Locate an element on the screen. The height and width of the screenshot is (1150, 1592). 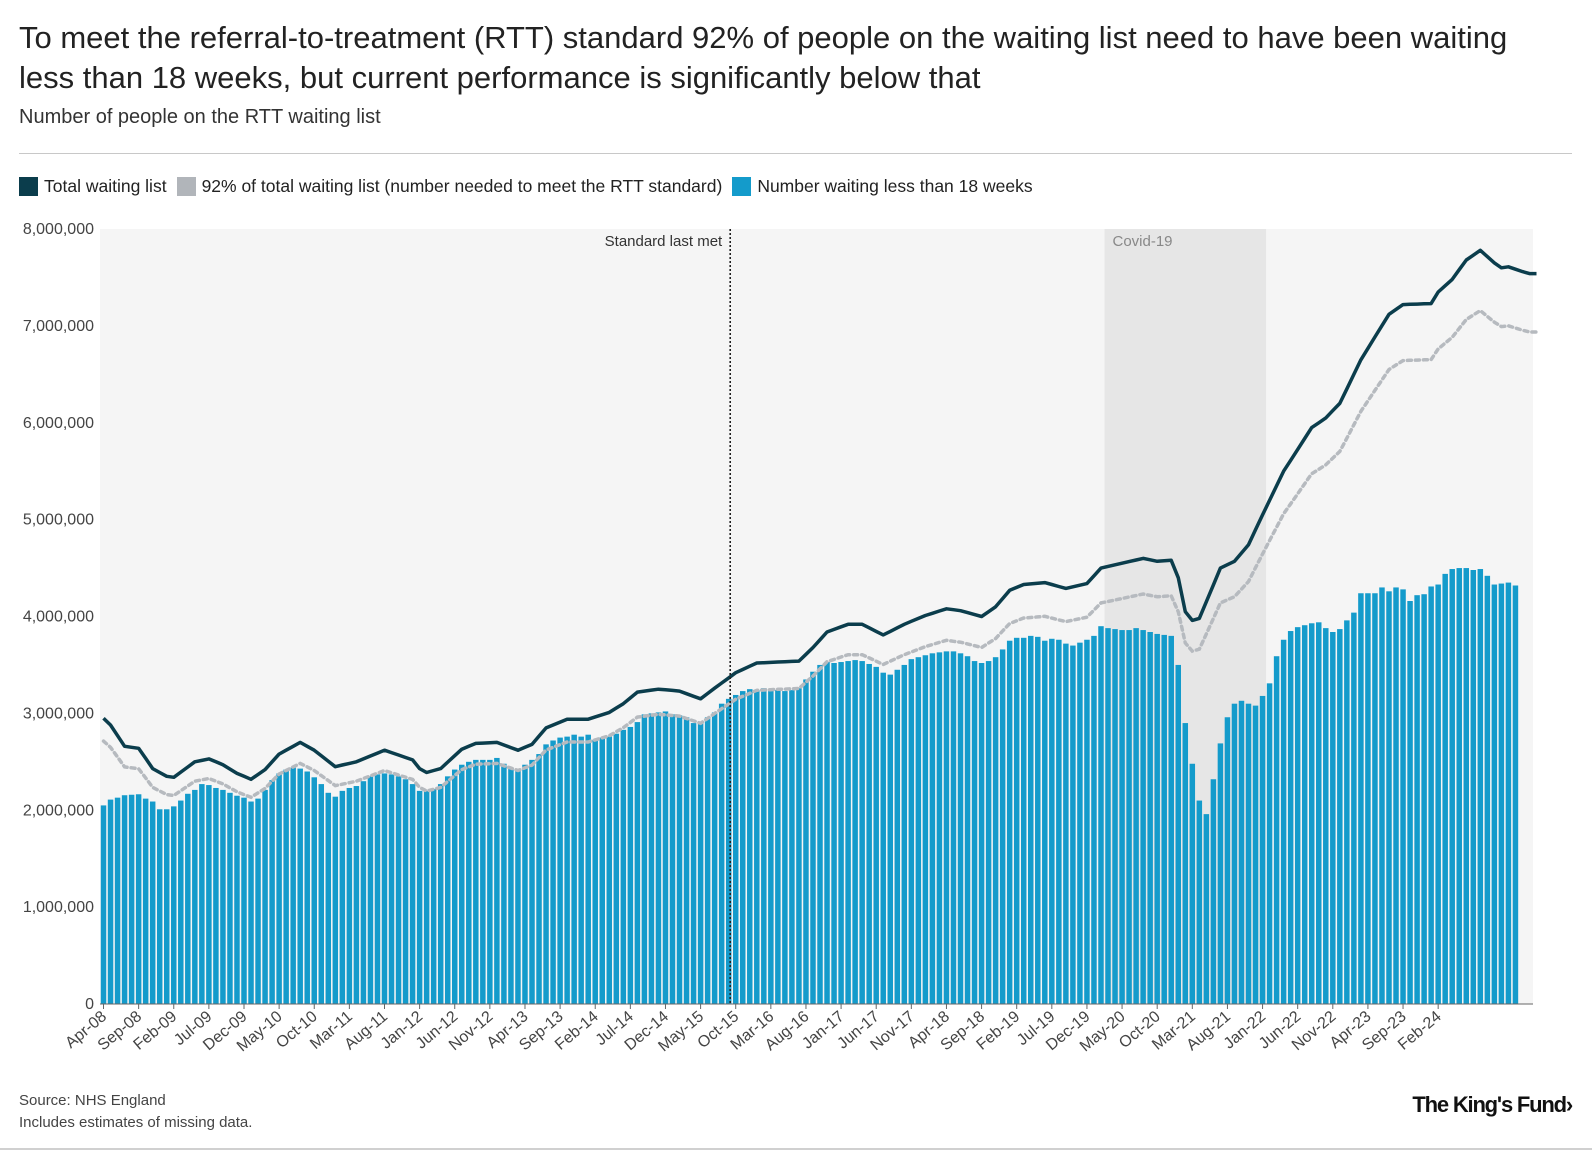
title-divider is located at coordinates (795, 153).